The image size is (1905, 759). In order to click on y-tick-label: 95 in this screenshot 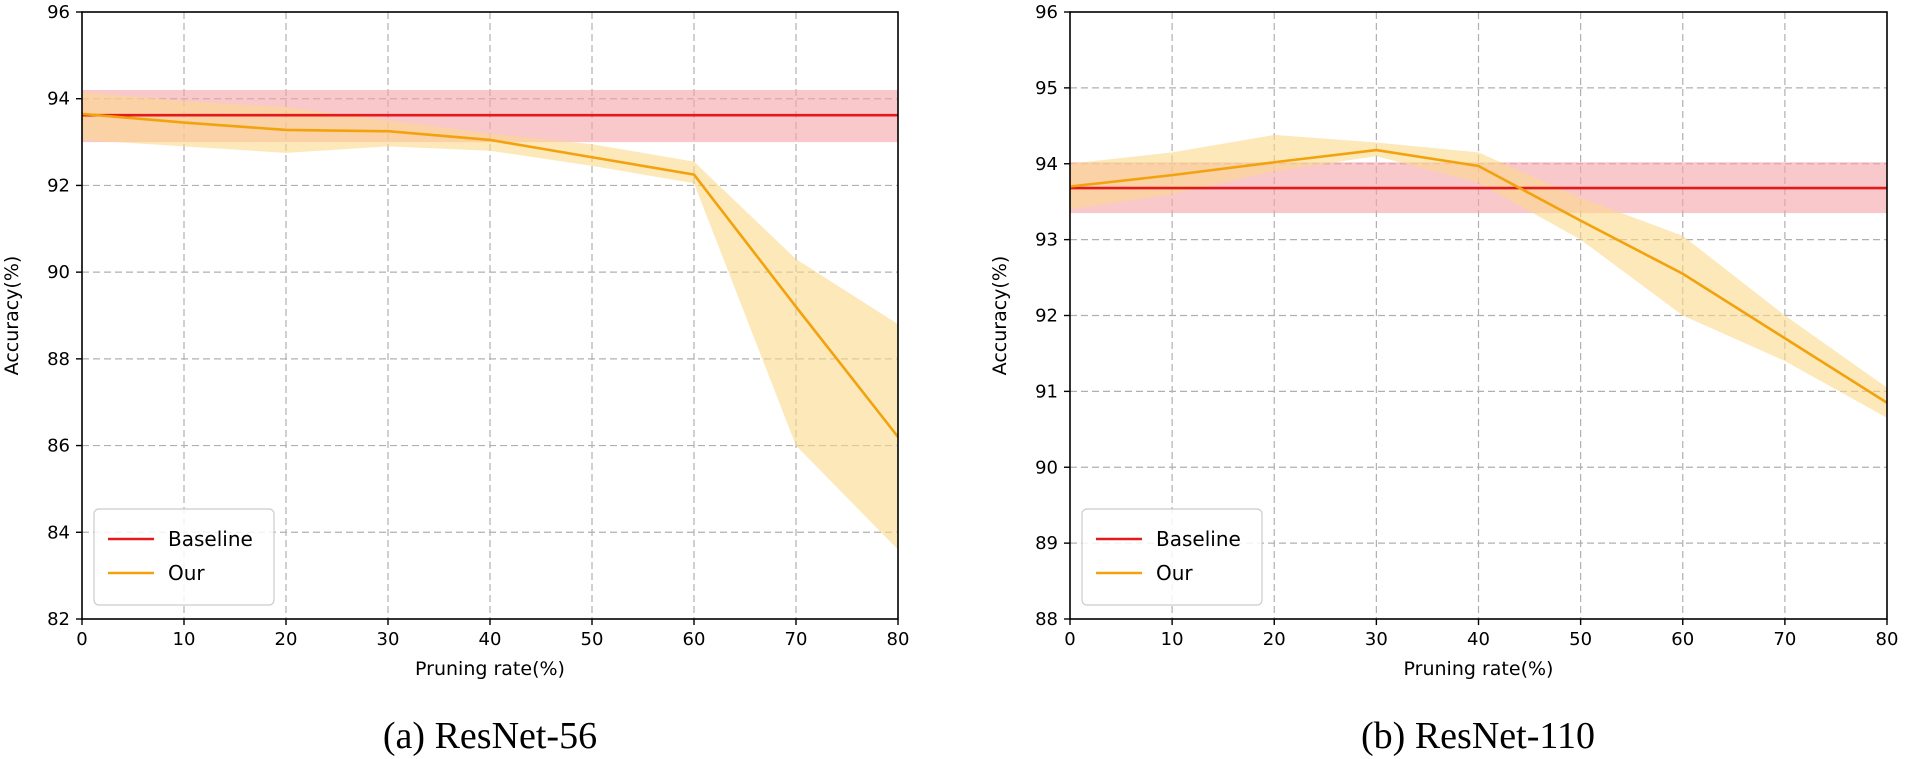, I will do `click(1046, 88)`.